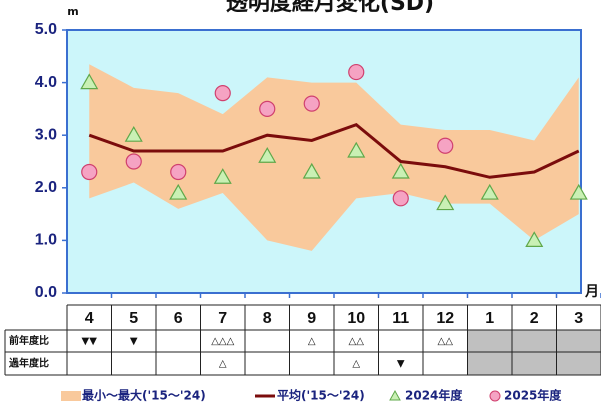 The height and width of the screenshot is (405, 601). What do you see at coordinates (321, 395) in the screenshot?
I see `legend-label: 平均('15～'24)` at bounding box center [321, 395].